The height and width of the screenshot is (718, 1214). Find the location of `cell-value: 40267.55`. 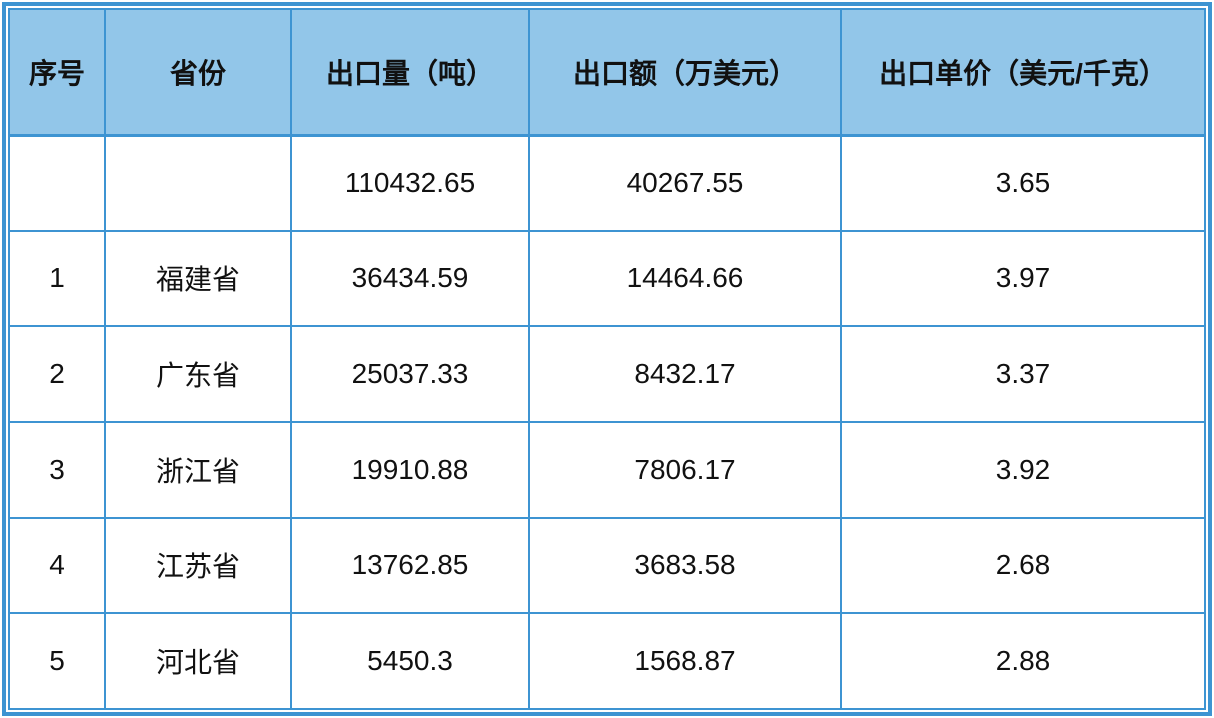

cell-value: 40267.55 is located at coordinates (685, 183).